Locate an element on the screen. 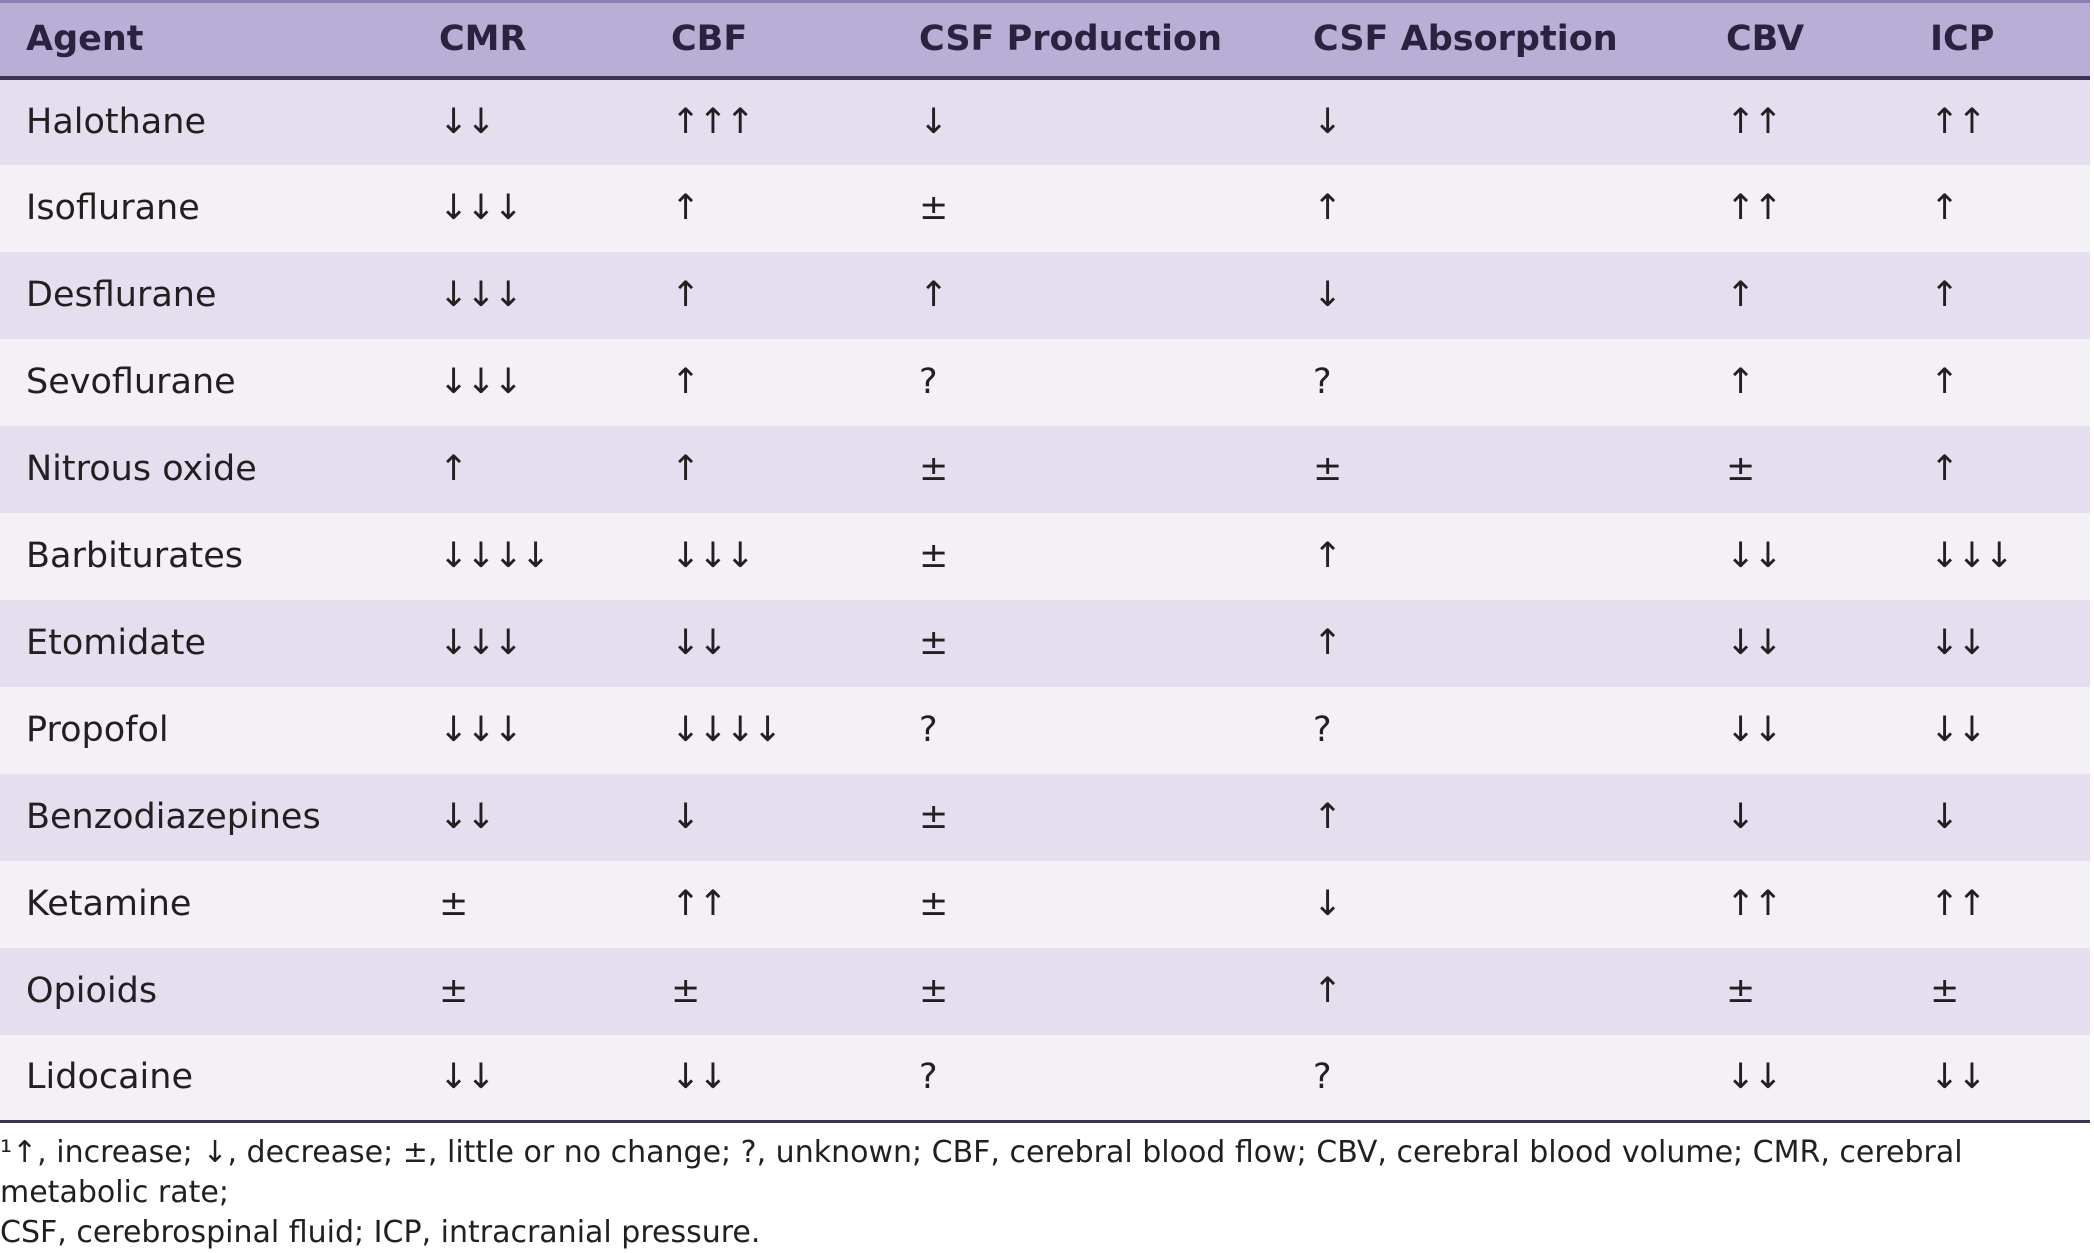 The height and width of the screenshot is (1253, 2094). cell-agent: Benzodiazepines is located at coordinates (173, 817).